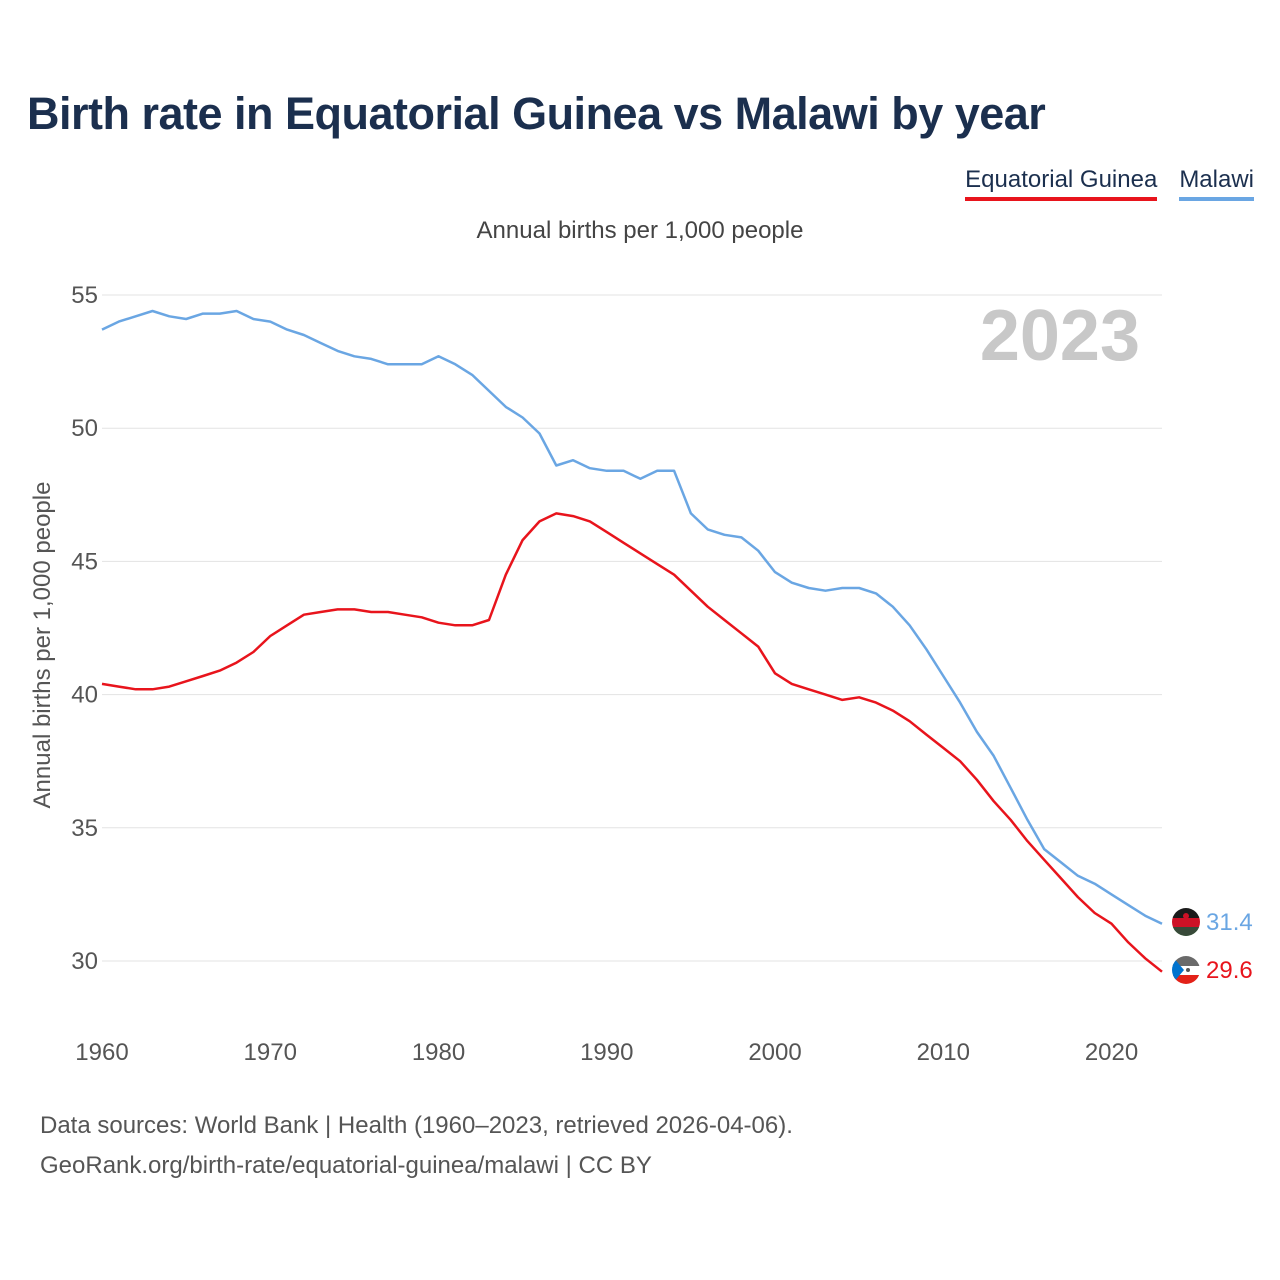  Describe the element at coordinates (84, 695) in the screenshot. I see `y-tick-label: 40` at that location.